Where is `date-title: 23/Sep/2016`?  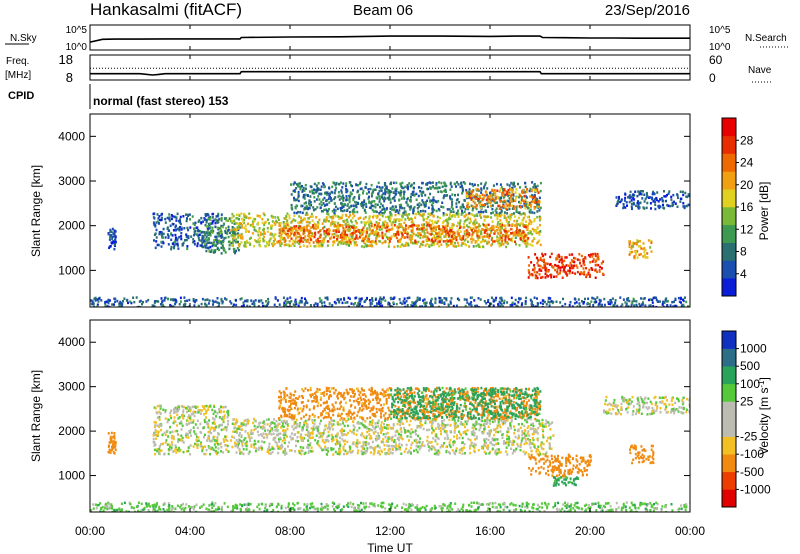
date-title: 23/Sep/2016 is located at coordinates (647, 10).